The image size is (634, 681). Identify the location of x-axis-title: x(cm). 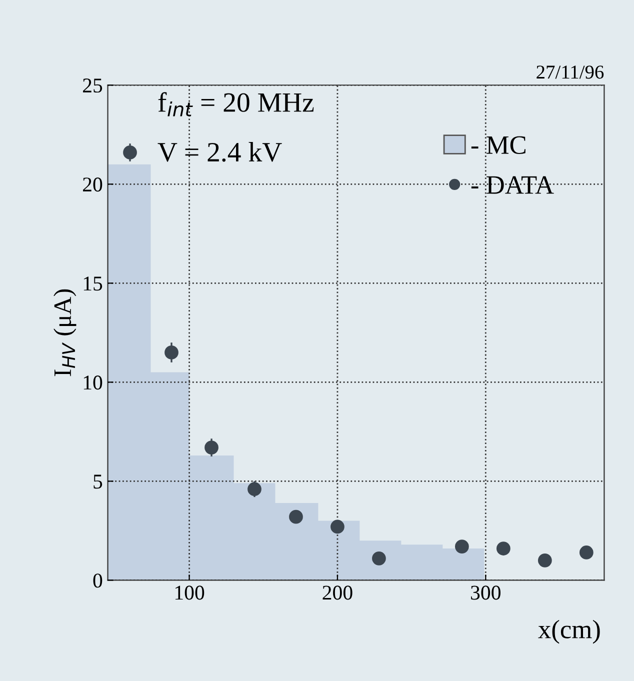
(569, 632).